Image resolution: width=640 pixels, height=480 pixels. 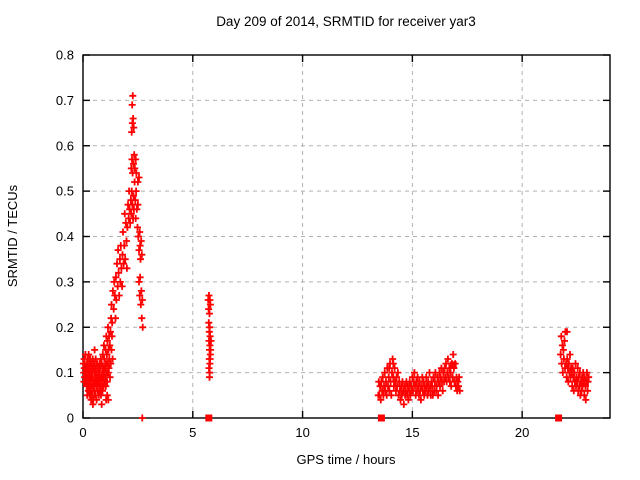 What do you see at coordinates (65, 145) in the screenshot?
I see `y-tick-label: 0.6` at bounding box center [65, 145].